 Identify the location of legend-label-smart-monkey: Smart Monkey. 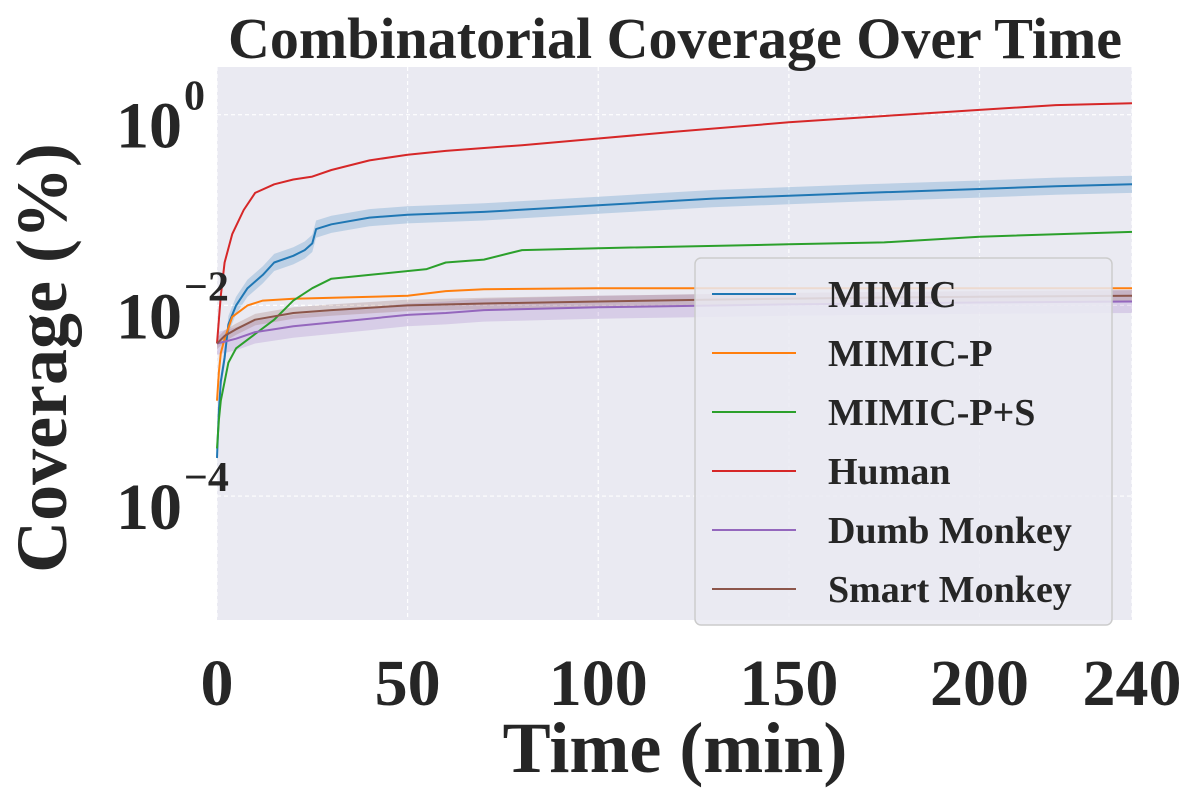
(950, 590).